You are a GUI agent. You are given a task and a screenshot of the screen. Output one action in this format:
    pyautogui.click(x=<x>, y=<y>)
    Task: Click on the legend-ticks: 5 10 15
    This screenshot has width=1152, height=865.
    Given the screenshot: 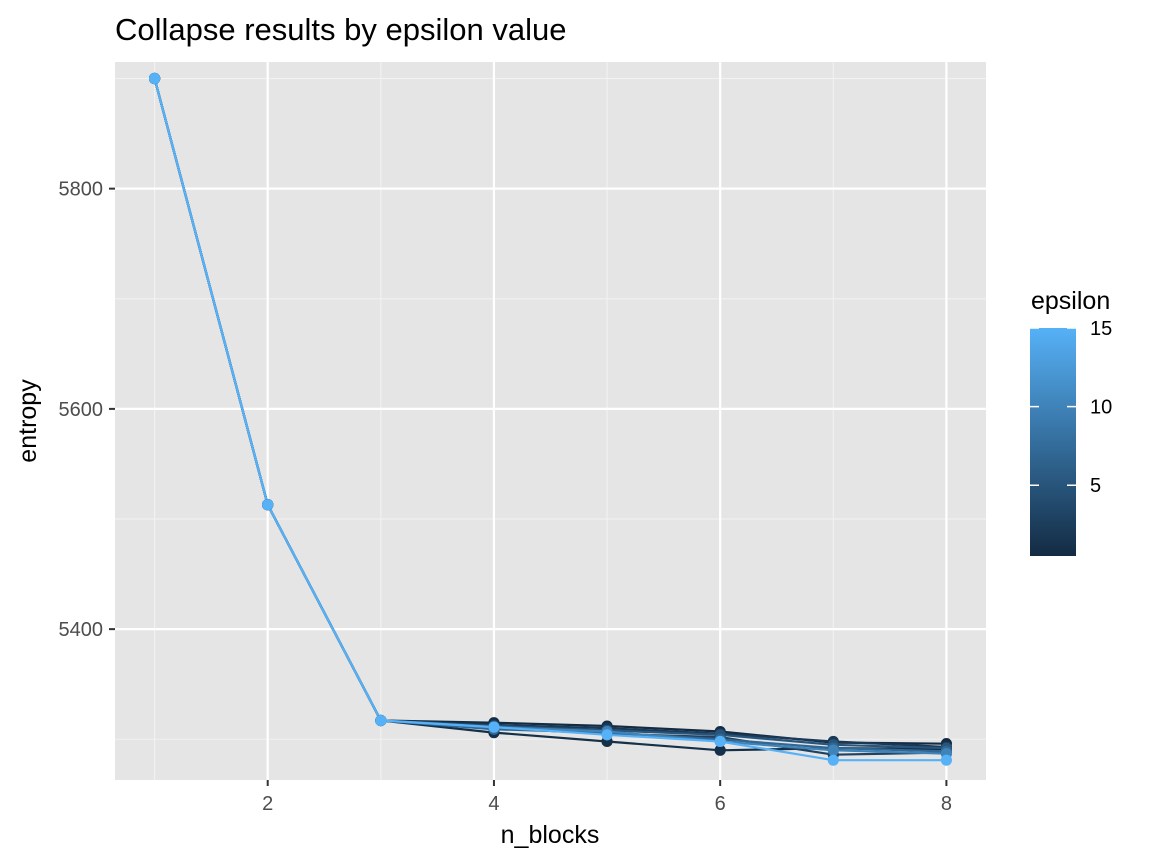 What is the action you would take?
    pyautogui.click(x=1071, y=407)
    